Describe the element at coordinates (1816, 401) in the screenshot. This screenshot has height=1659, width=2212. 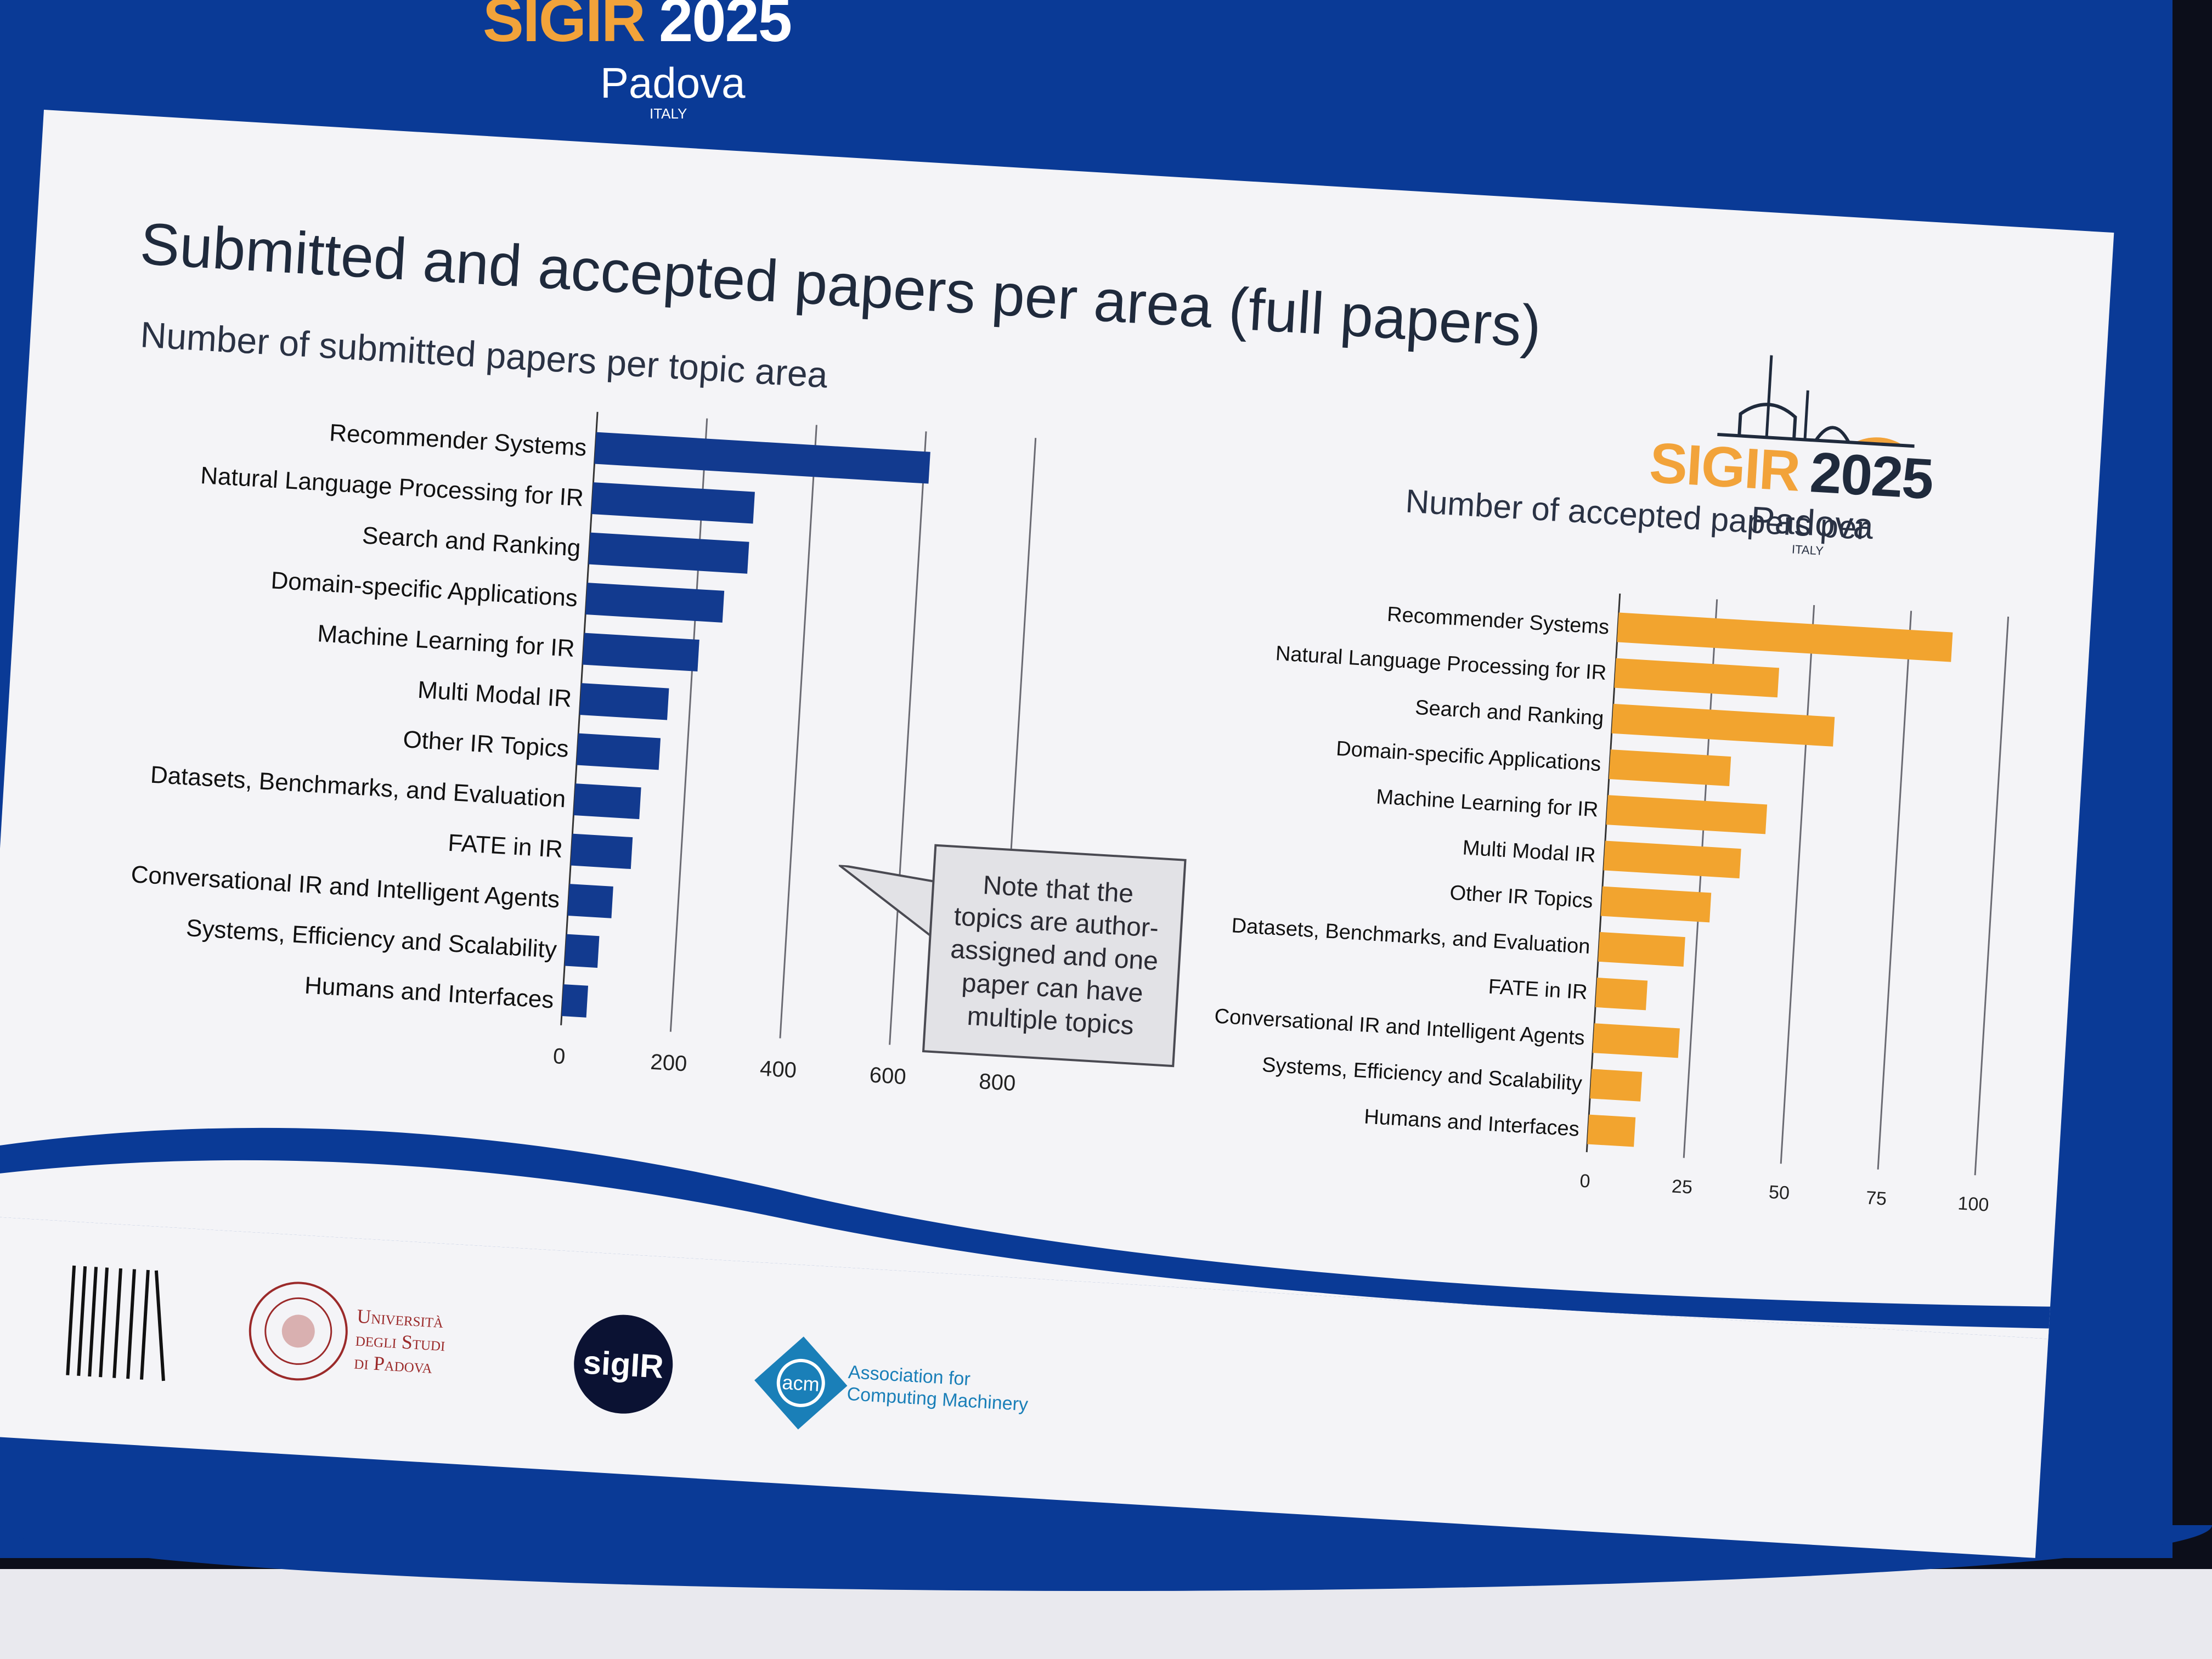
I see `padova-skyline-icon` at that location.